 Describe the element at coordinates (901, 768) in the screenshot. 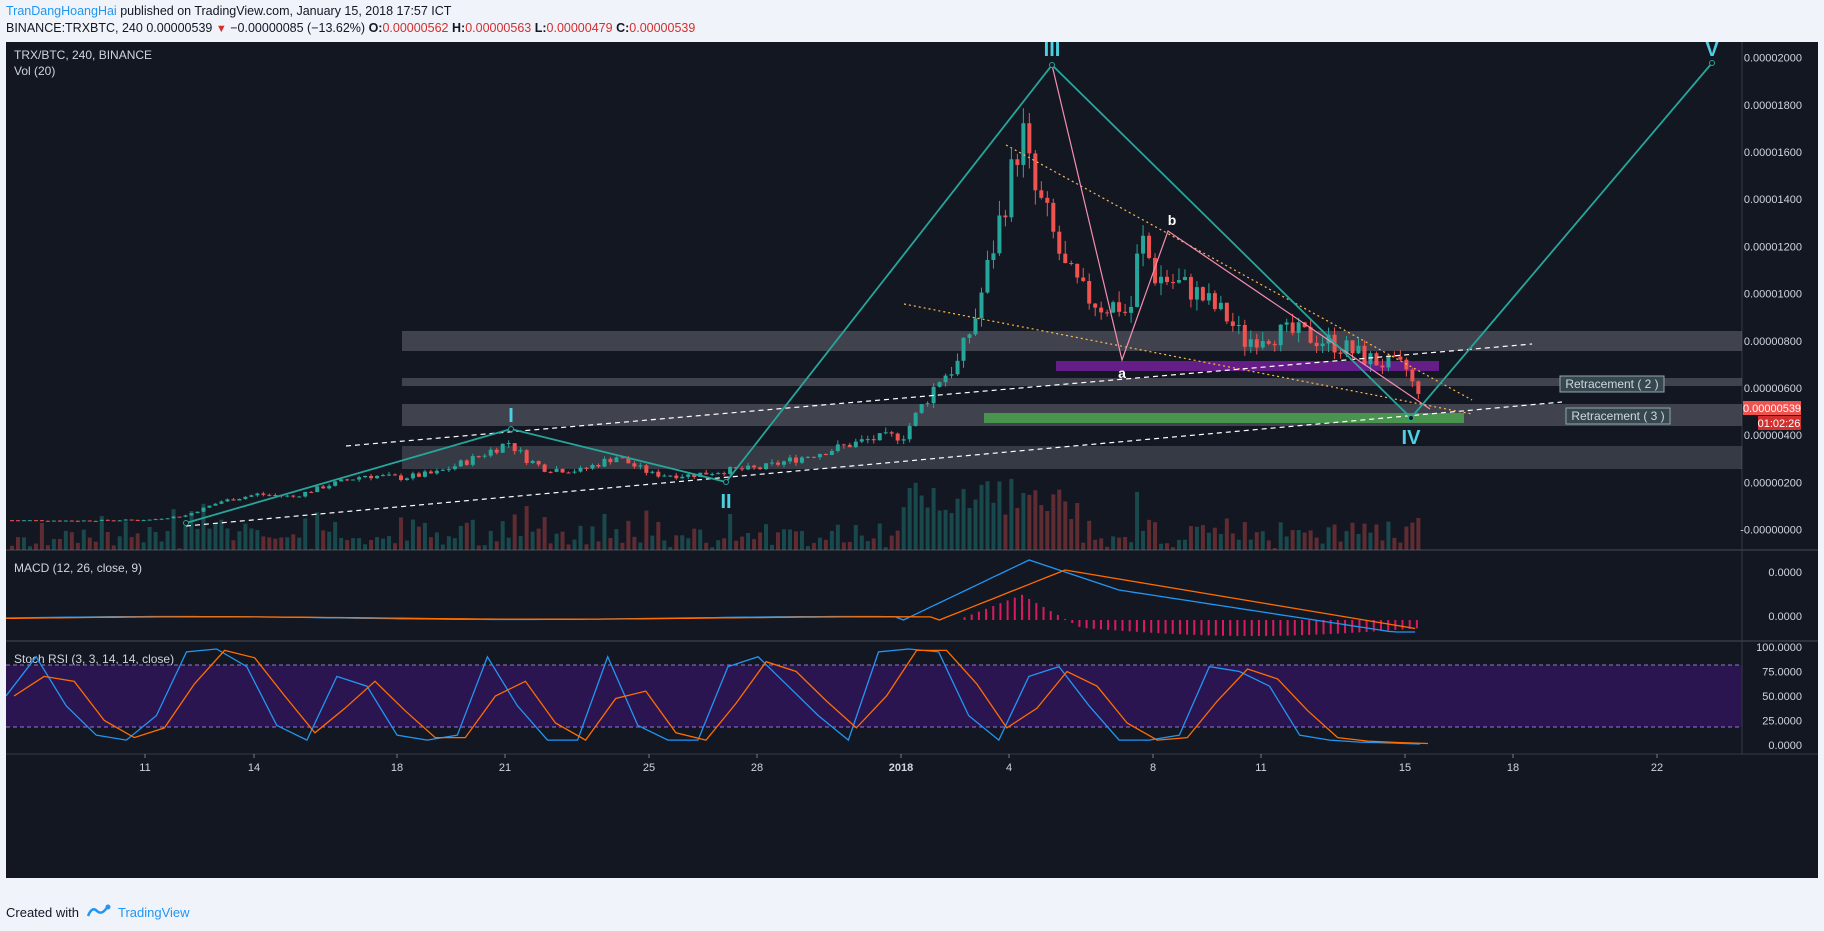

I see `time-tick-6: 2018` at that location.